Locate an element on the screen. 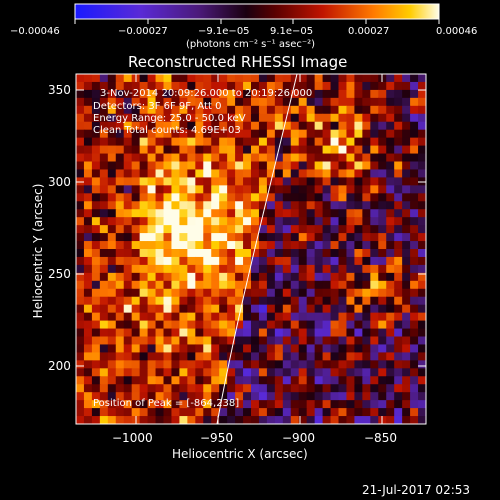 This screenshot has width=500, height=500. colorbar-tick-label: −0.00046 is located at coordinates (35, 31).